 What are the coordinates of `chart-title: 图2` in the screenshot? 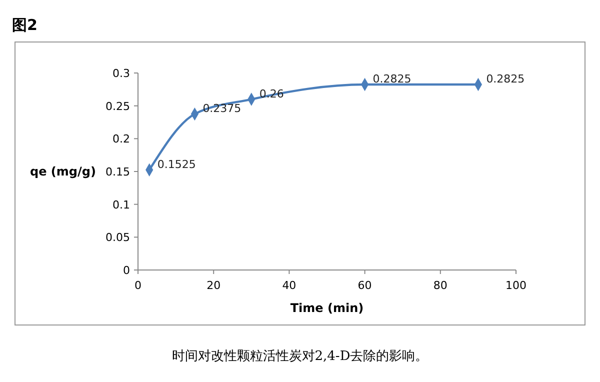 It's located at (25, 25).